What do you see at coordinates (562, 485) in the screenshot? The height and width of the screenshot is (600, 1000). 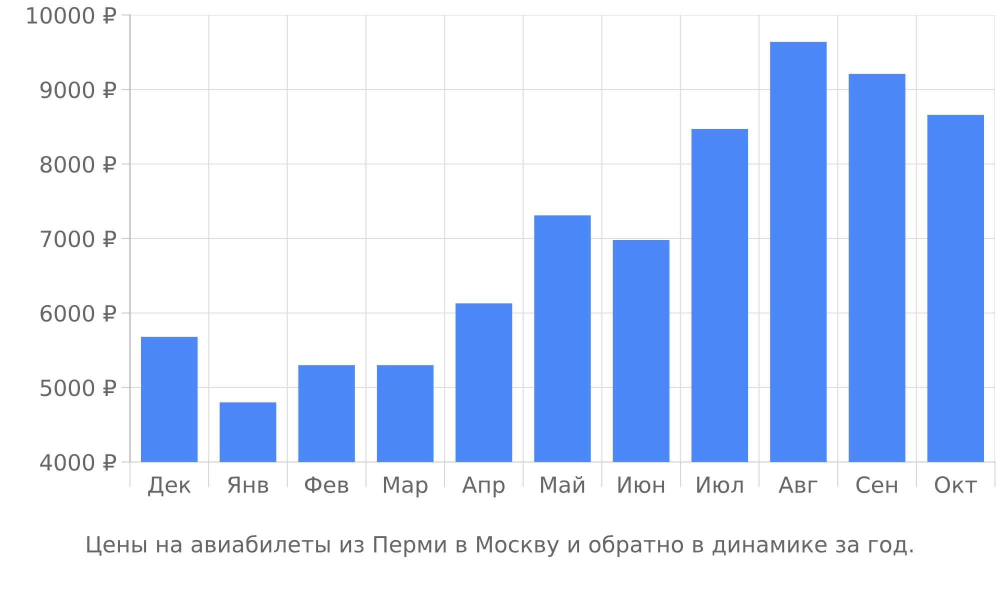 I see `x-tick-label: Май` at bounding box center [562, 485].